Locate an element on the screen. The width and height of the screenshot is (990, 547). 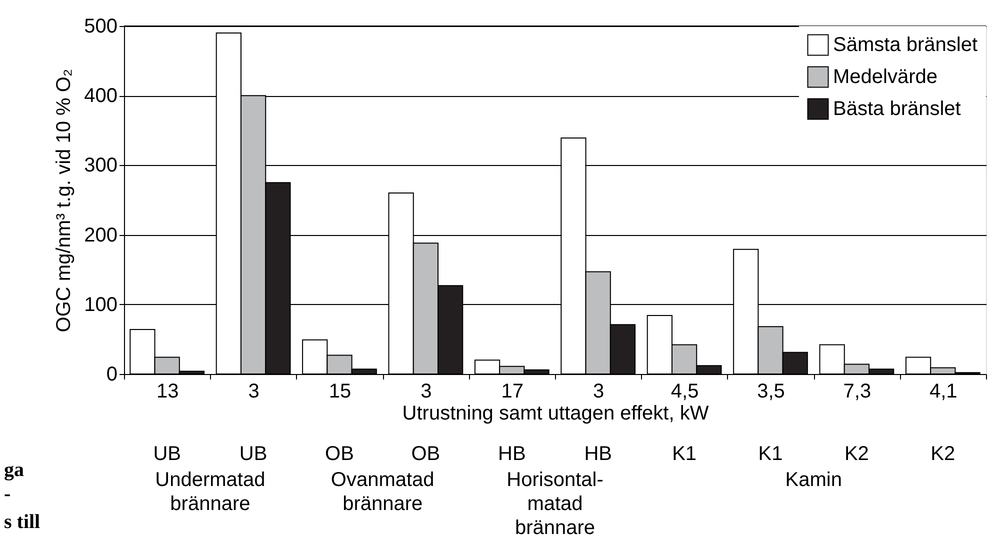
y-tick-label: 400 is located at coordinates (101, 96).